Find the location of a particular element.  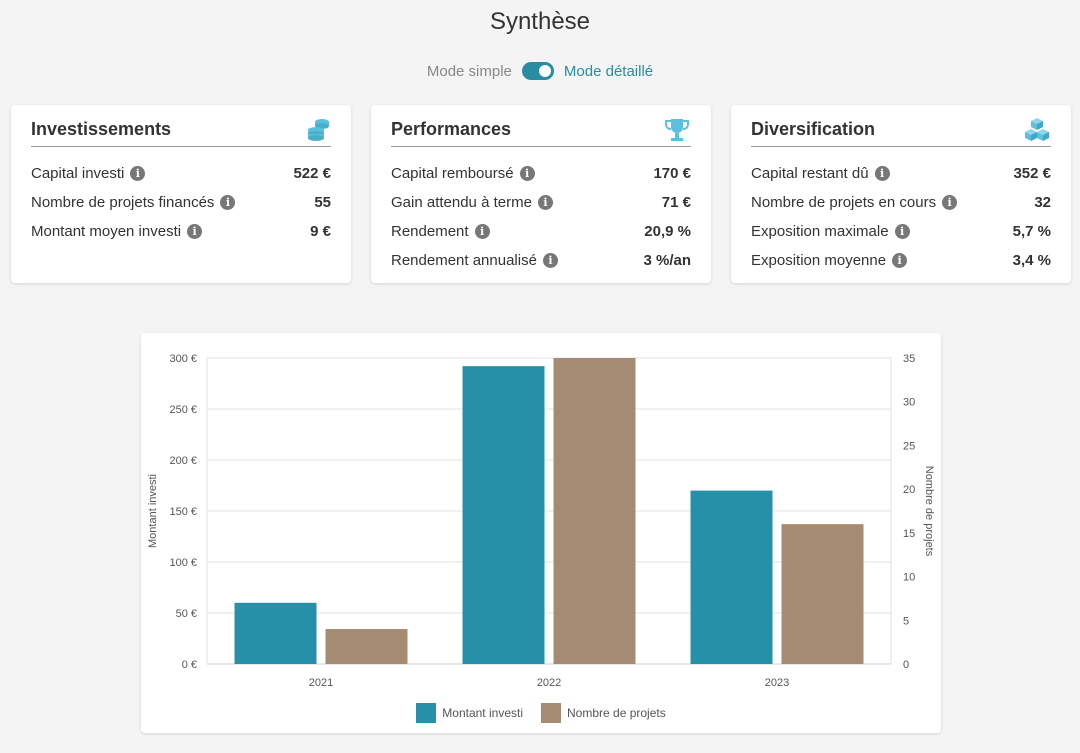

row-exposition-maximale: Exposition maximale i 5,7 % is located at coordinates (901, 231).